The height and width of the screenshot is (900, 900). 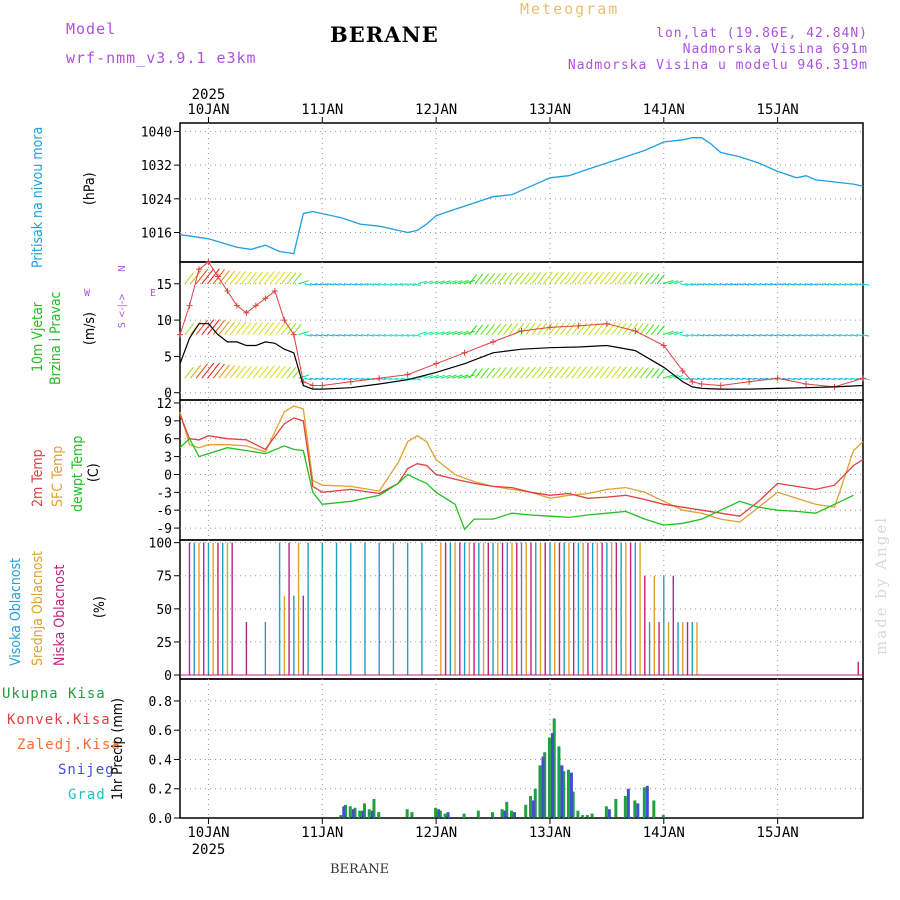 What do you see at coordinates (160, 790) in the screenshot?
I see `y-tick-label: 0.2` at bounding box center [160, 790].